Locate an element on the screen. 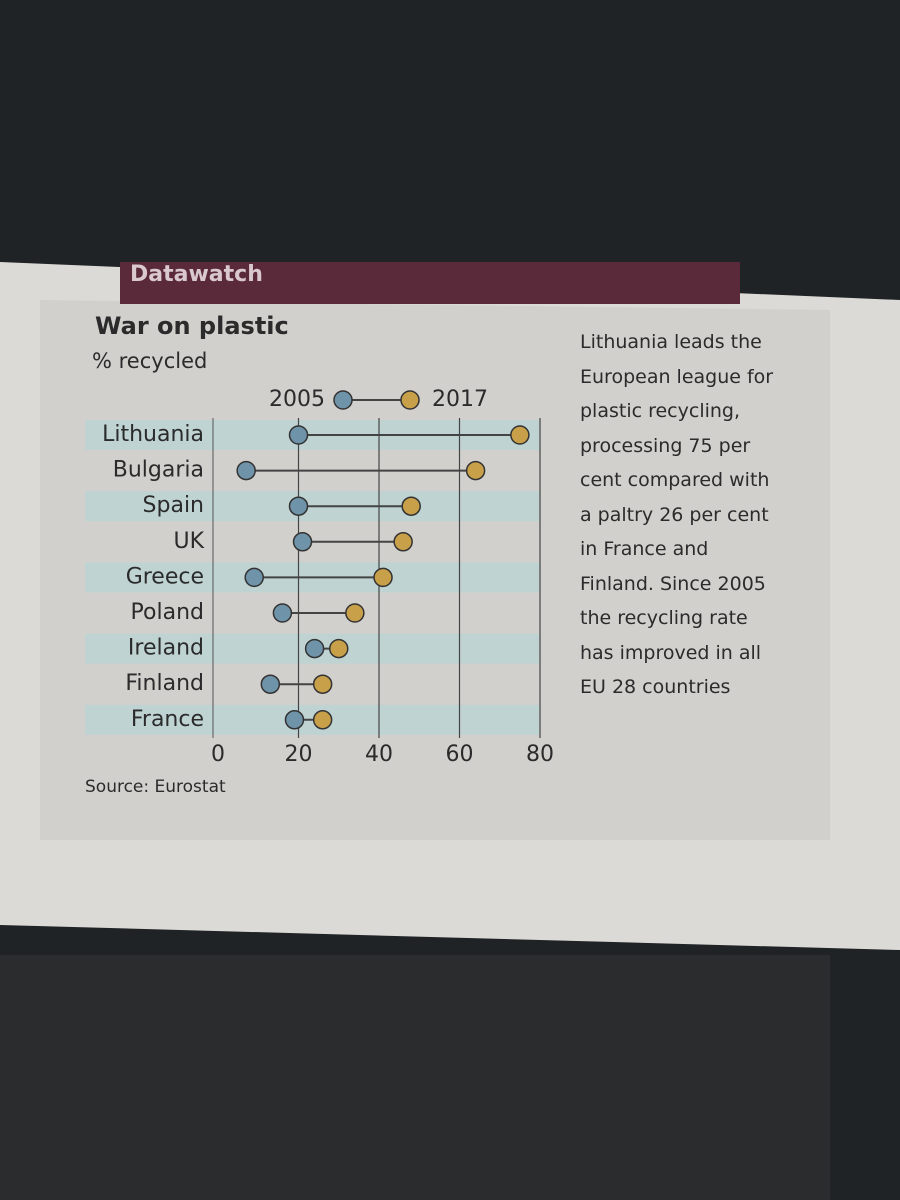 This screenshot has height=1200, width=900. x-tick-label: 60 is located at coordinates (460, 754).